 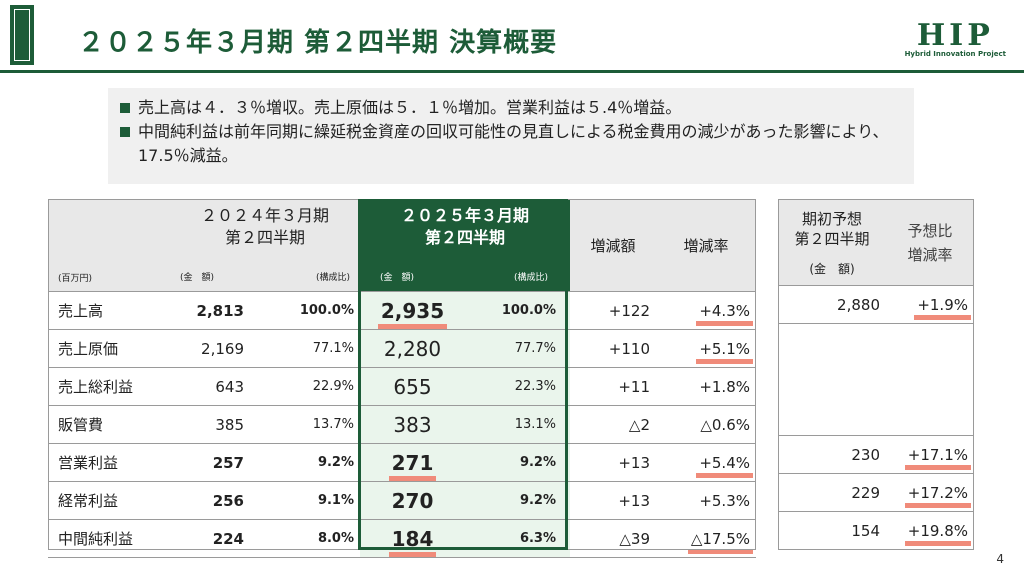 What do you see at coordinates (938, 457) in the screenshot?
I see `forecast-rate: +17.1%` at bounding box center [938, 457].